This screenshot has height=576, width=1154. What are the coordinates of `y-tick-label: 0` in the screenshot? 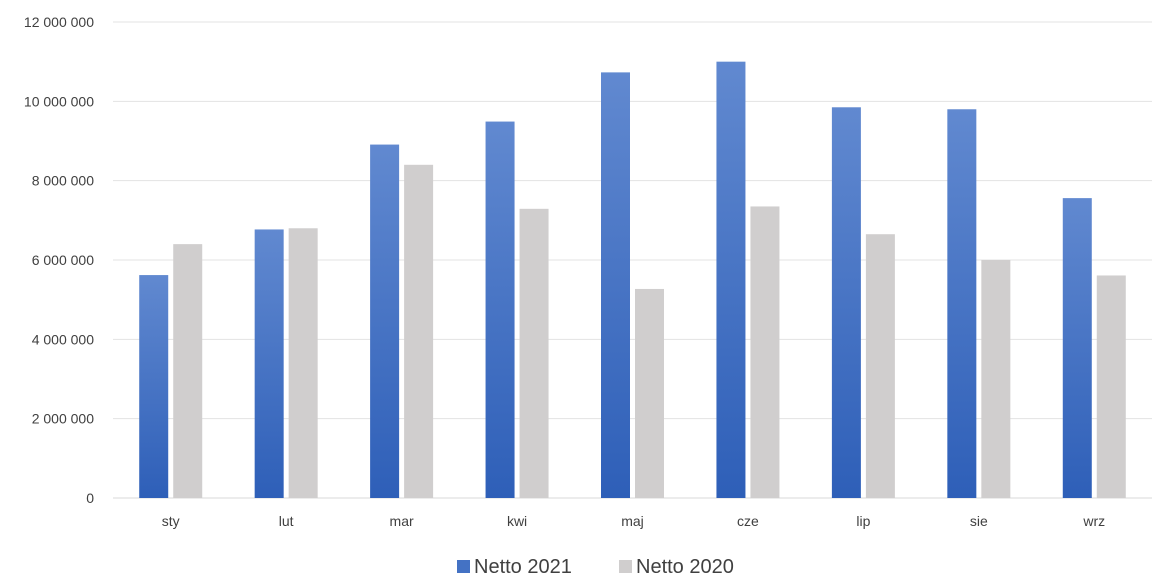 It's located at (90, 498).